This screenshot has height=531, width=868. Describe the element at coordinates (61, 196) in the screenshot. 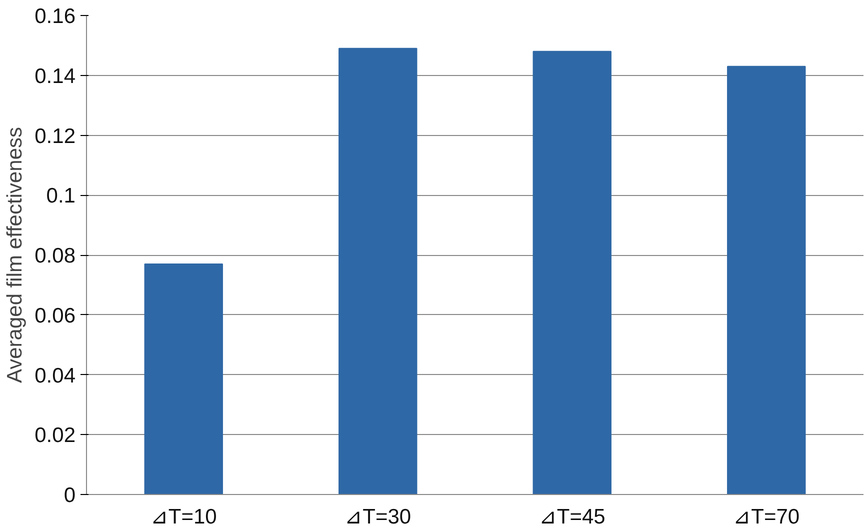

I see `y-tick-label: 0.1` at that location.